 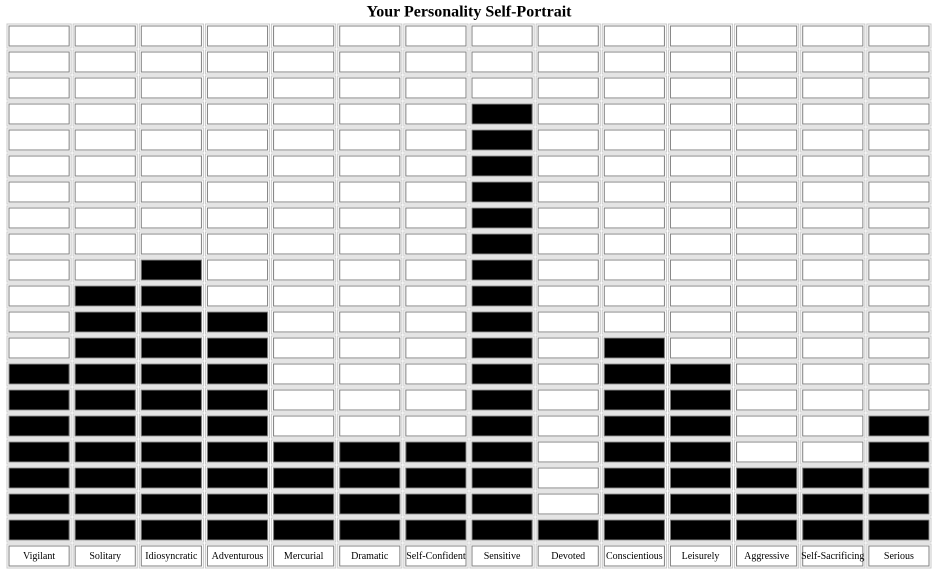 I want to click on x-tick-label: Aggressive, so click(x=767, y=556).